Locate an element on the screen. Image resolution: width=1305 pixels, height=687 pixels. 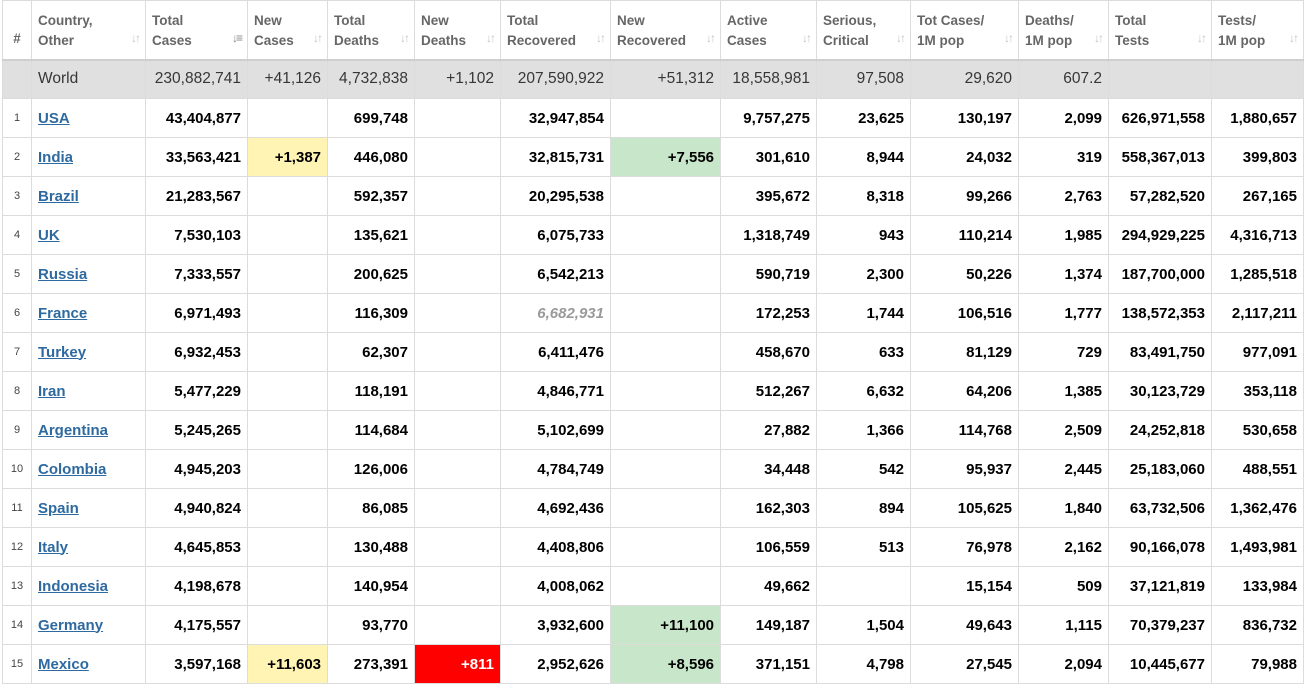
cases-per-million-cell: 130,197 is located at coordinates (964, 118).